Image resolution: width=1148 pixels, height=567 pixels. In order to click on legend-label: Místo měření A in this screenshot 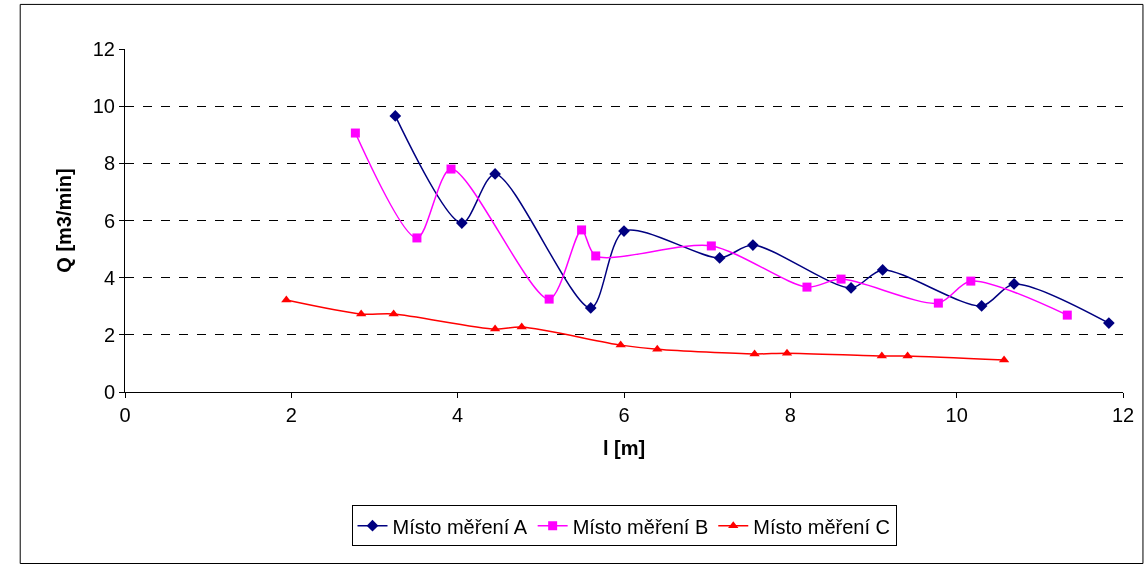, I will do `click(460, 526)`.